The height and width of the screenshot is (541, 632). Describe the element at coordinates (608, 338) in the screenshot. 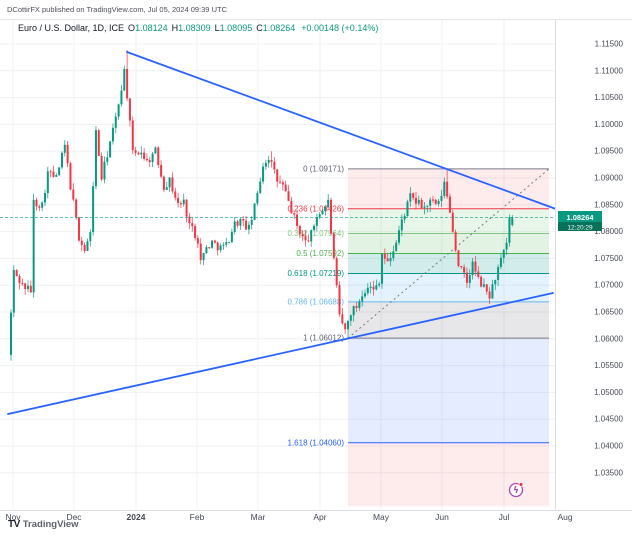

I see `price-tick-label: 1.06000` at that location.